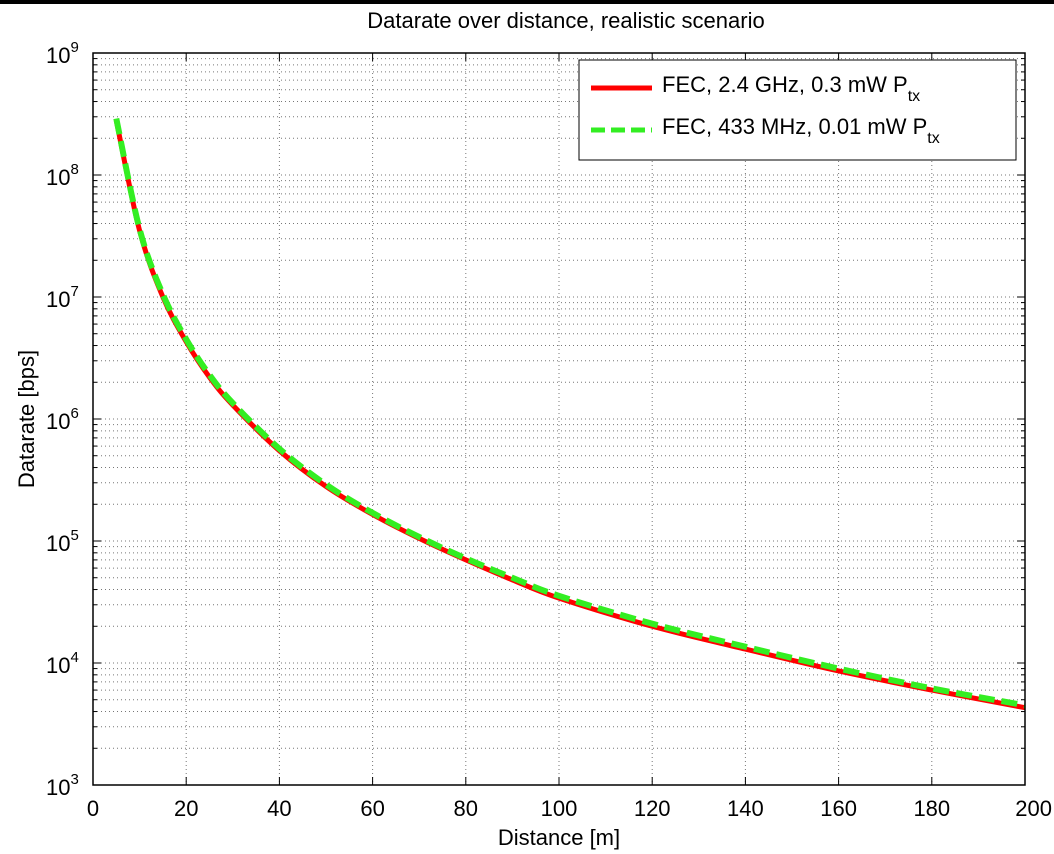 Image resolution: width=1054 pixels, height=854 pixels. I want to click on legend-label-series-1-sub: tx, so click(914, 96).